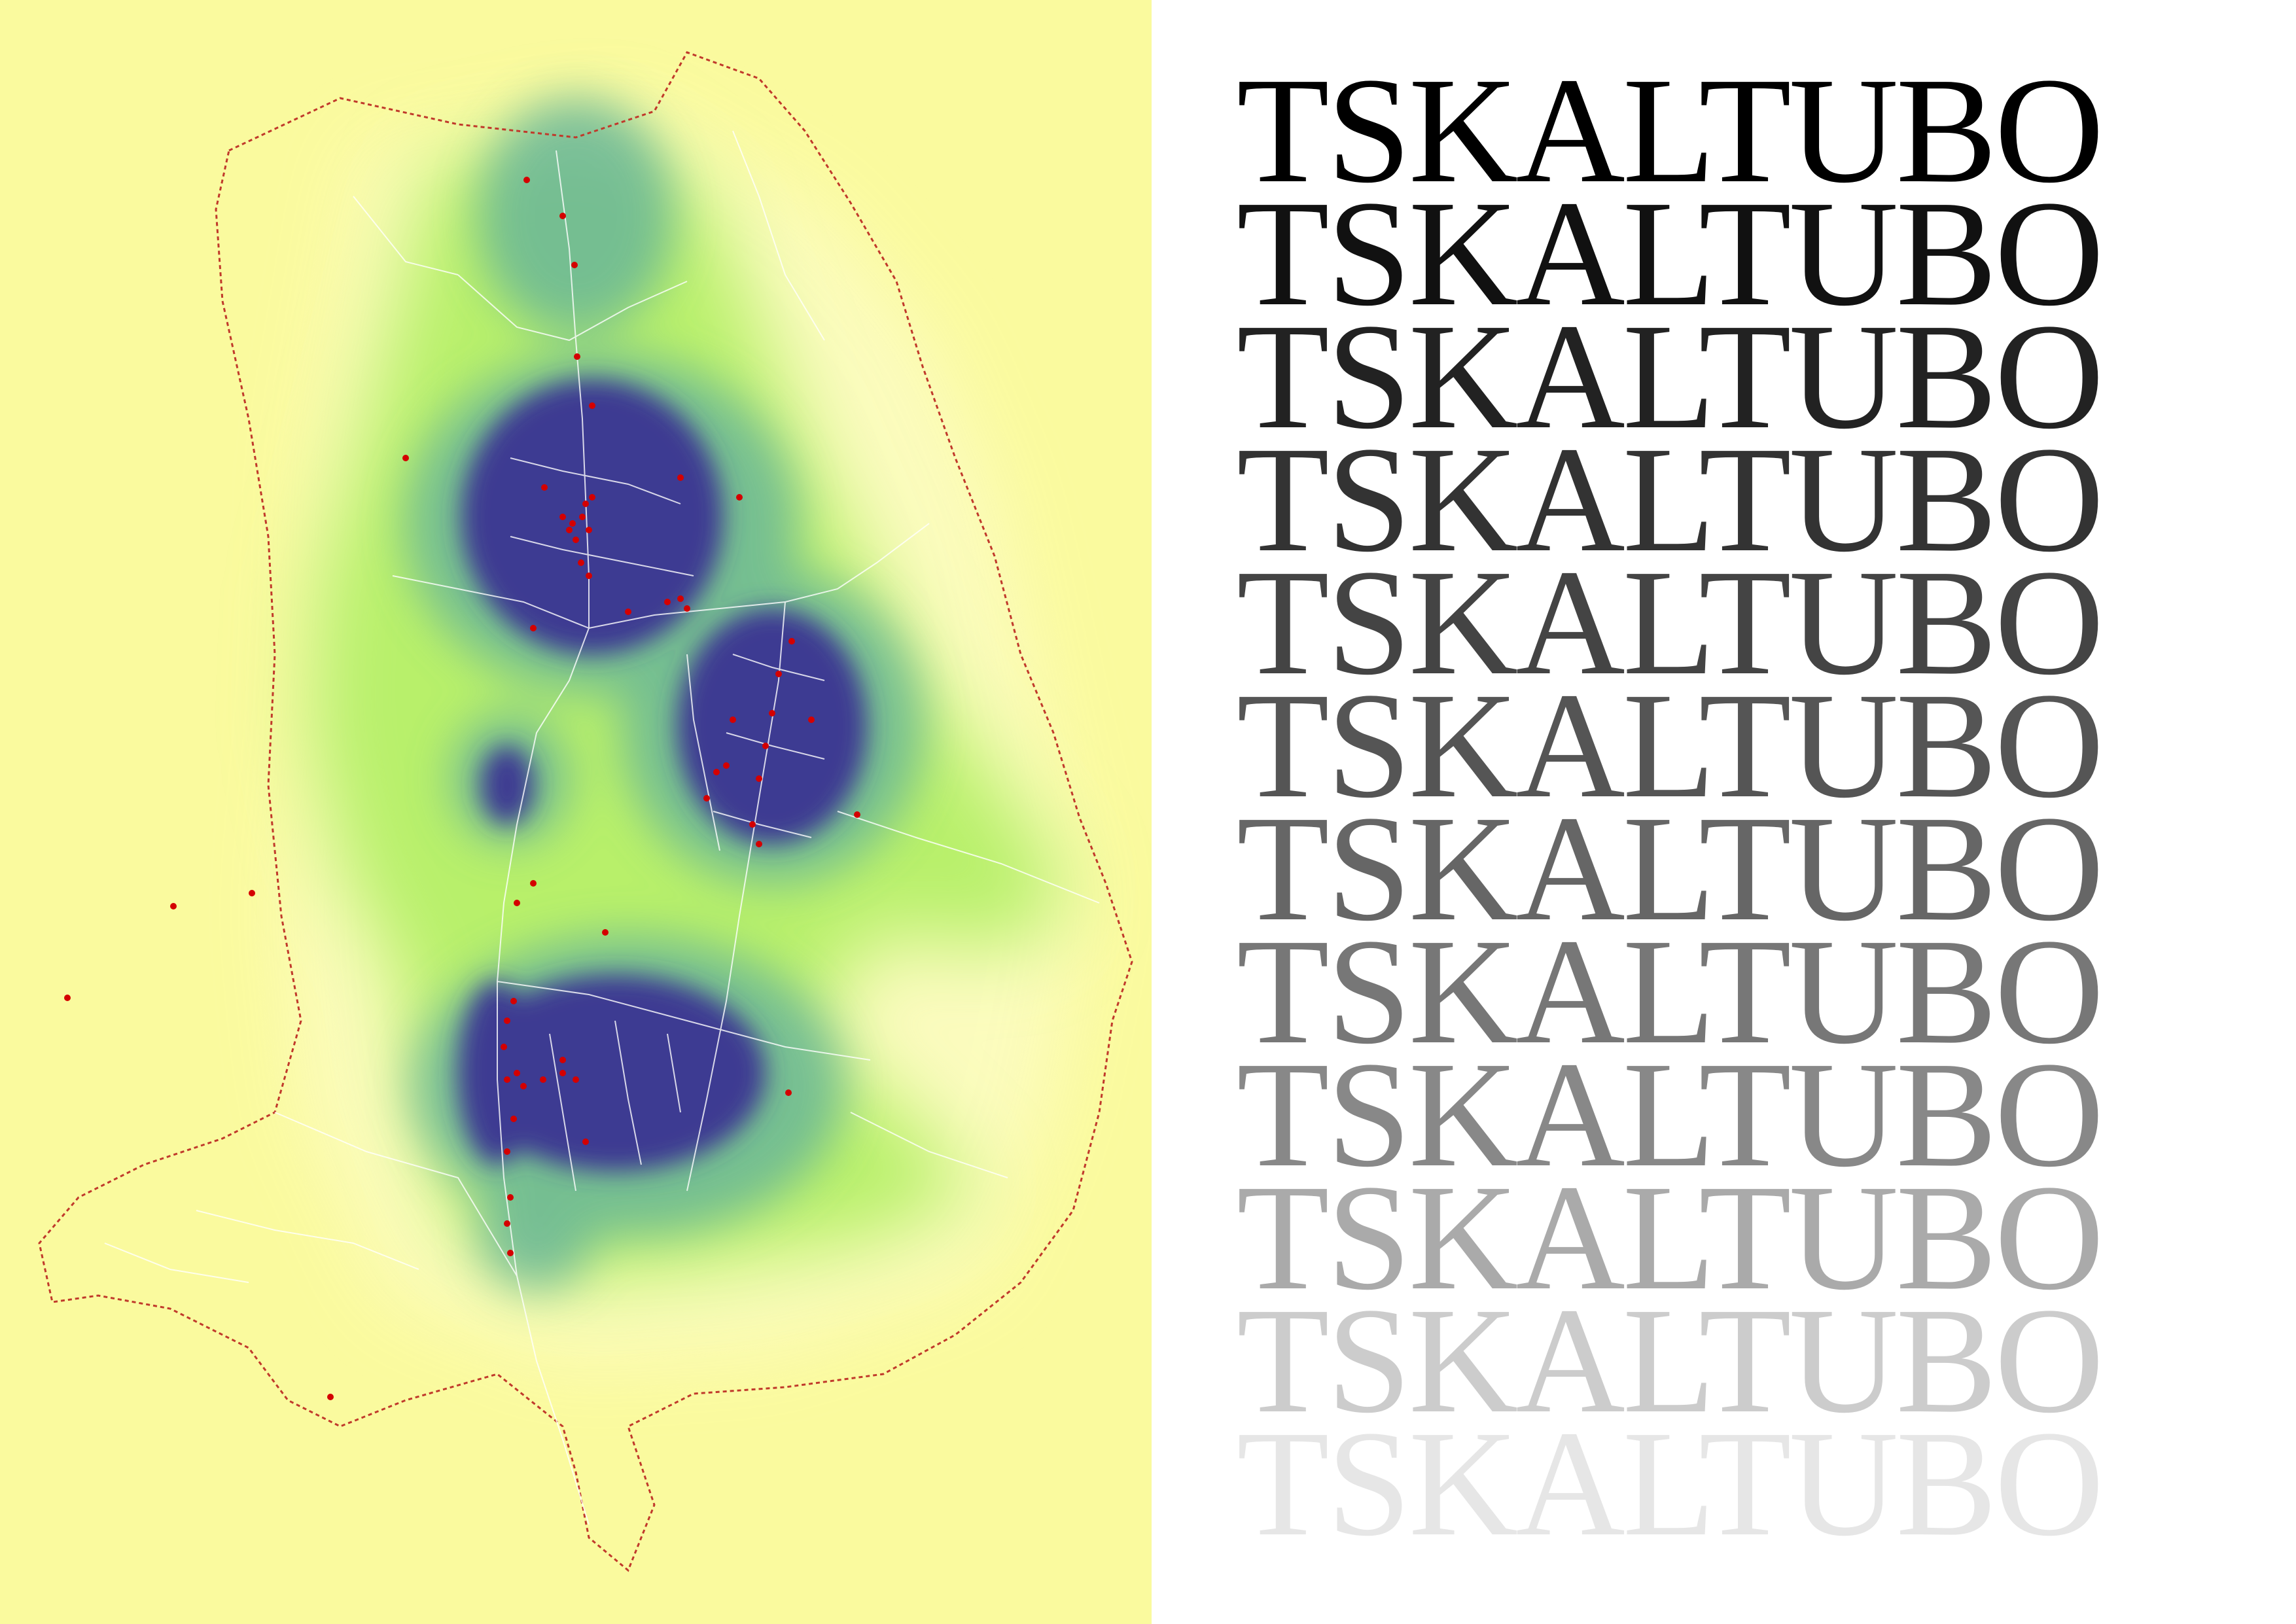  I want to click on title-line-9: TSKALTUBO, so click(1671, 1115).